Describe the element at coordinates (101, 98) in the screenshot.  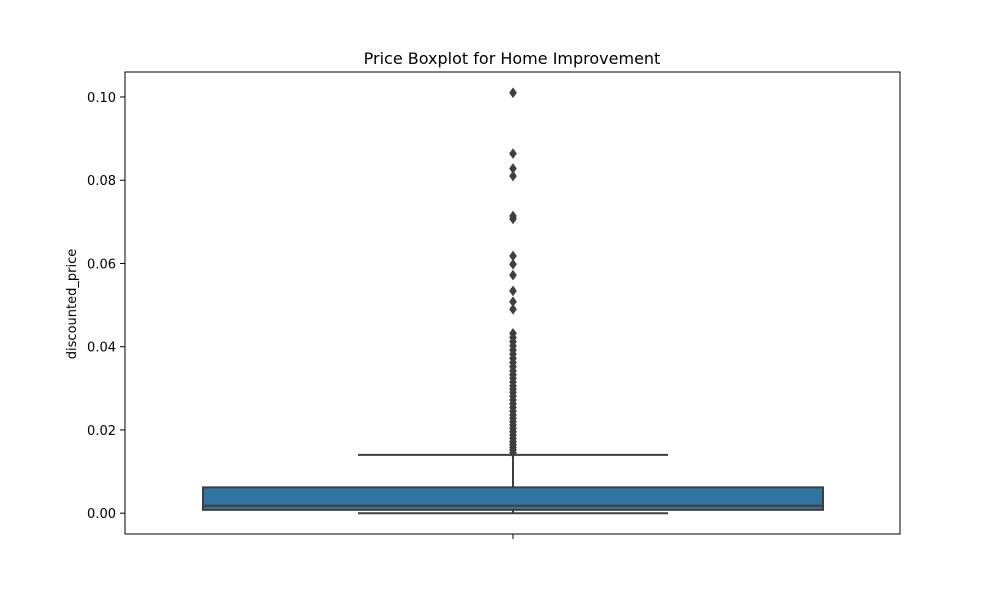
I see `y-tick-label: 0.10` at that location.